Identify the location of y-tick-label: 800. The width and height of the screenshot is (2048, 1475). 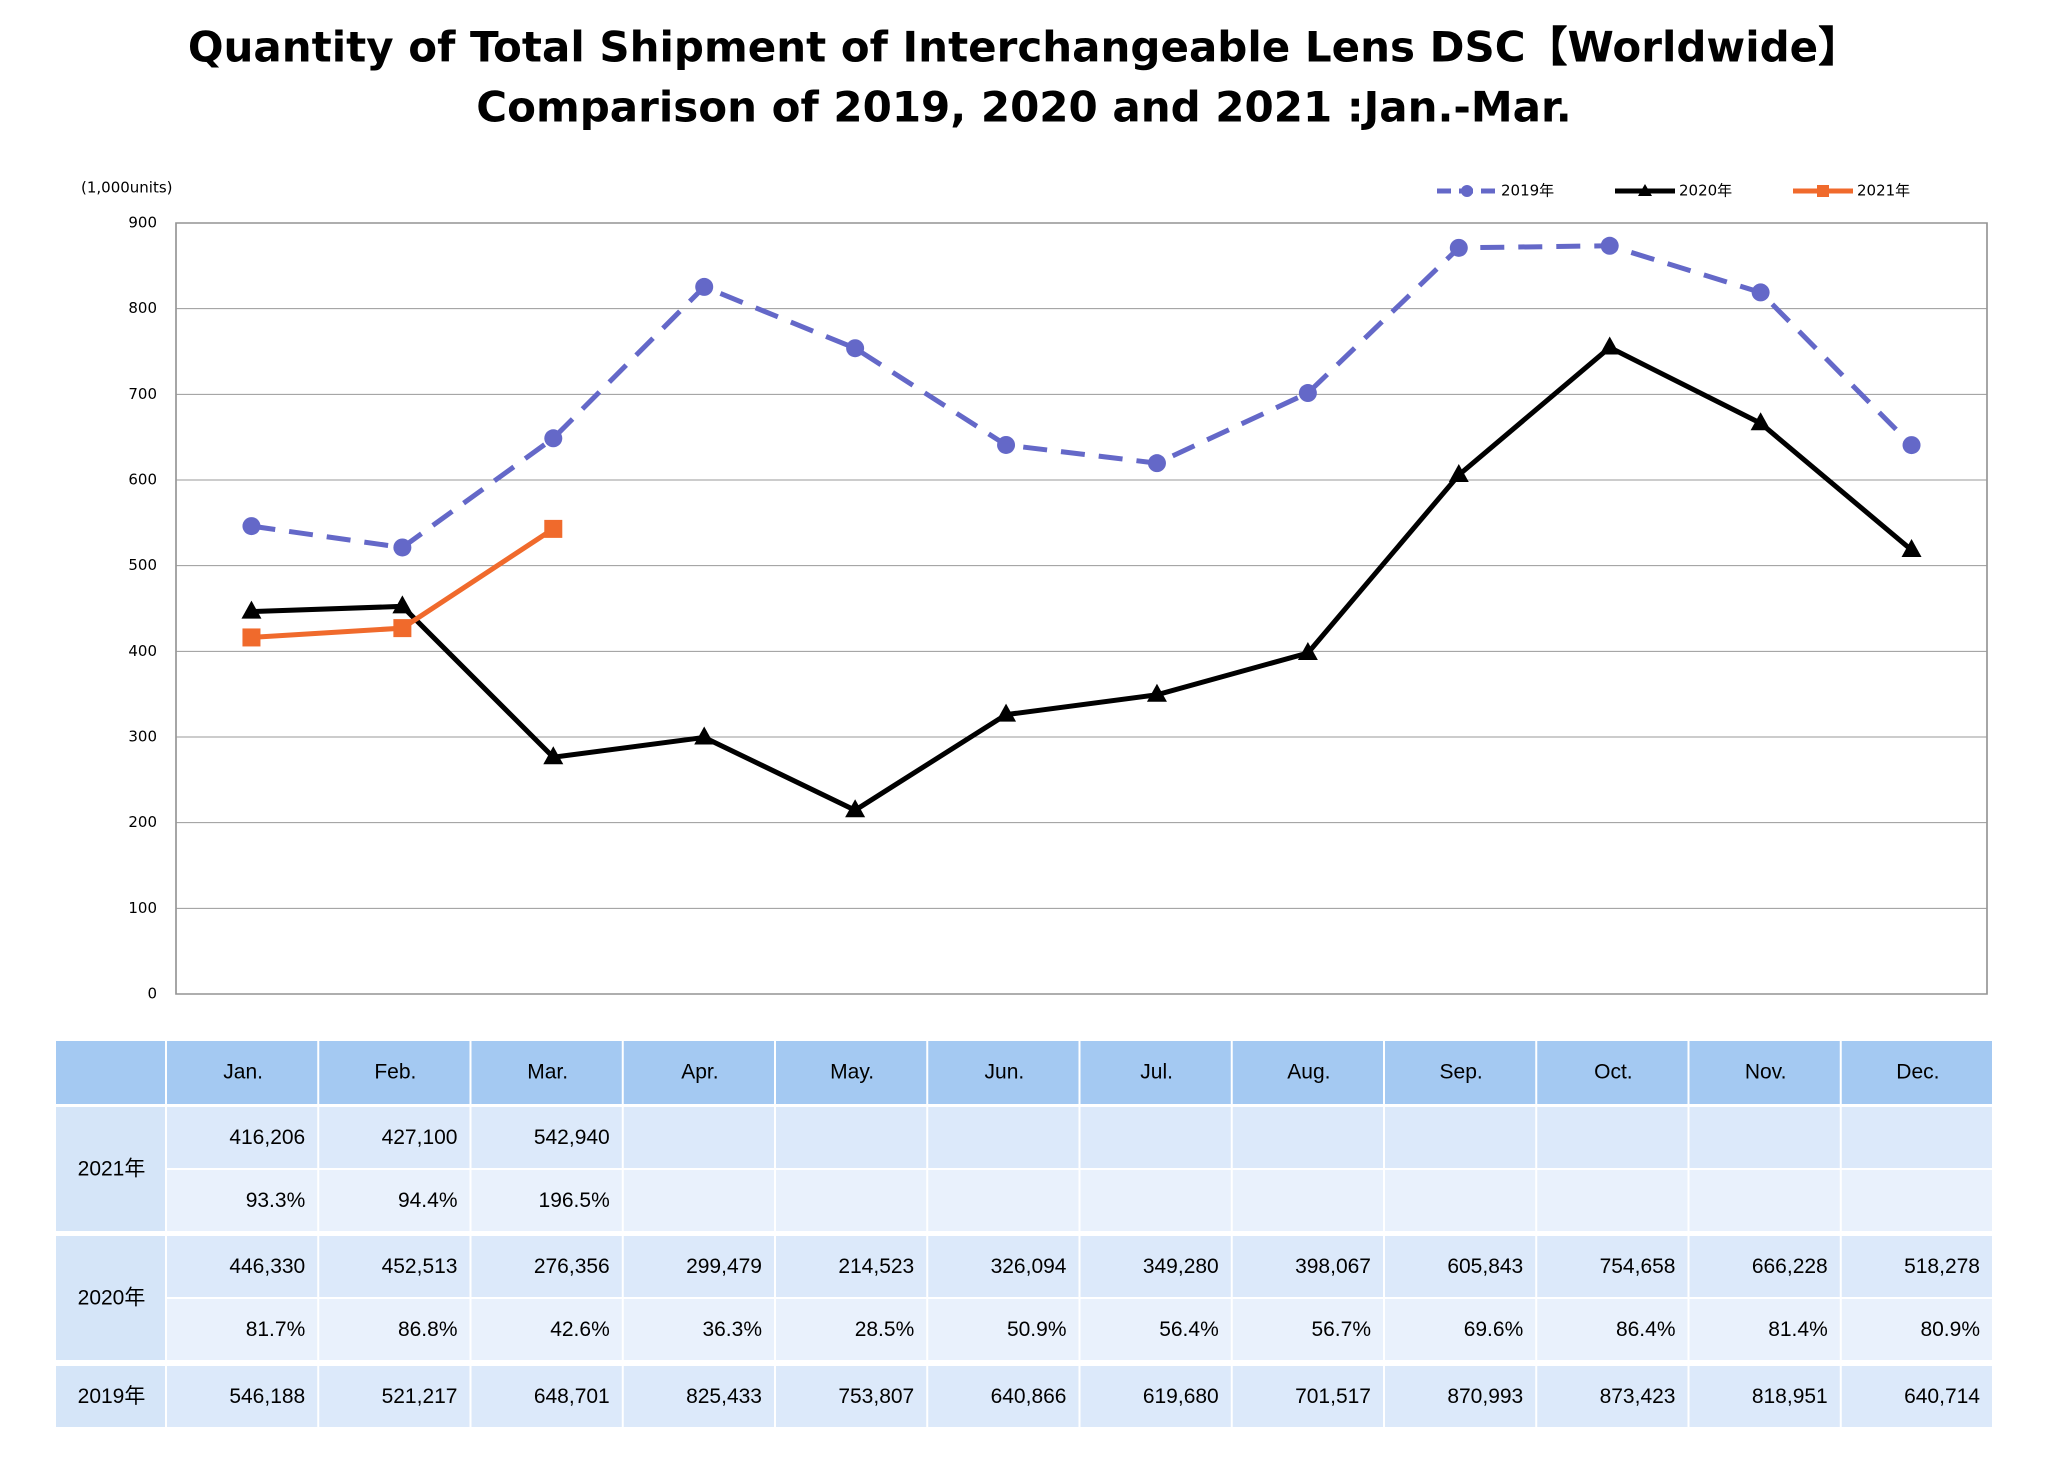
(142, 308).